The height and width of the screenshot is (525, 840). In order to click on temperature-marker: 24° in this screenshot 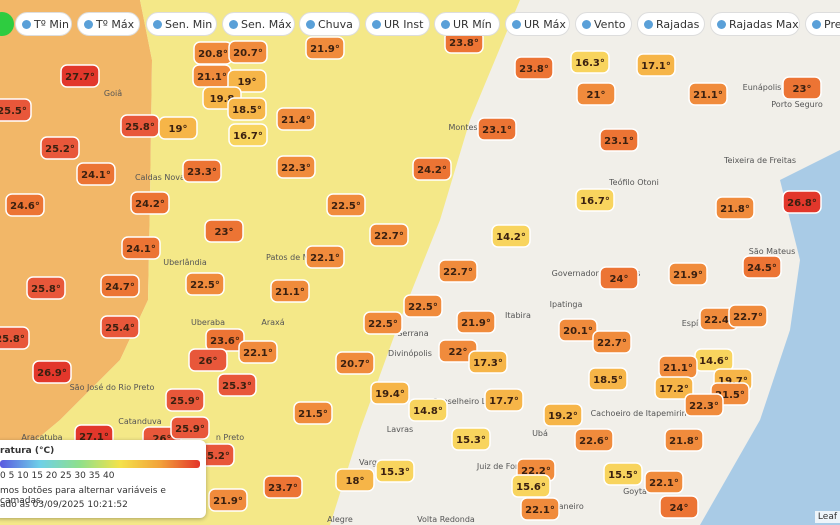, I will do `click(679, 507)`.